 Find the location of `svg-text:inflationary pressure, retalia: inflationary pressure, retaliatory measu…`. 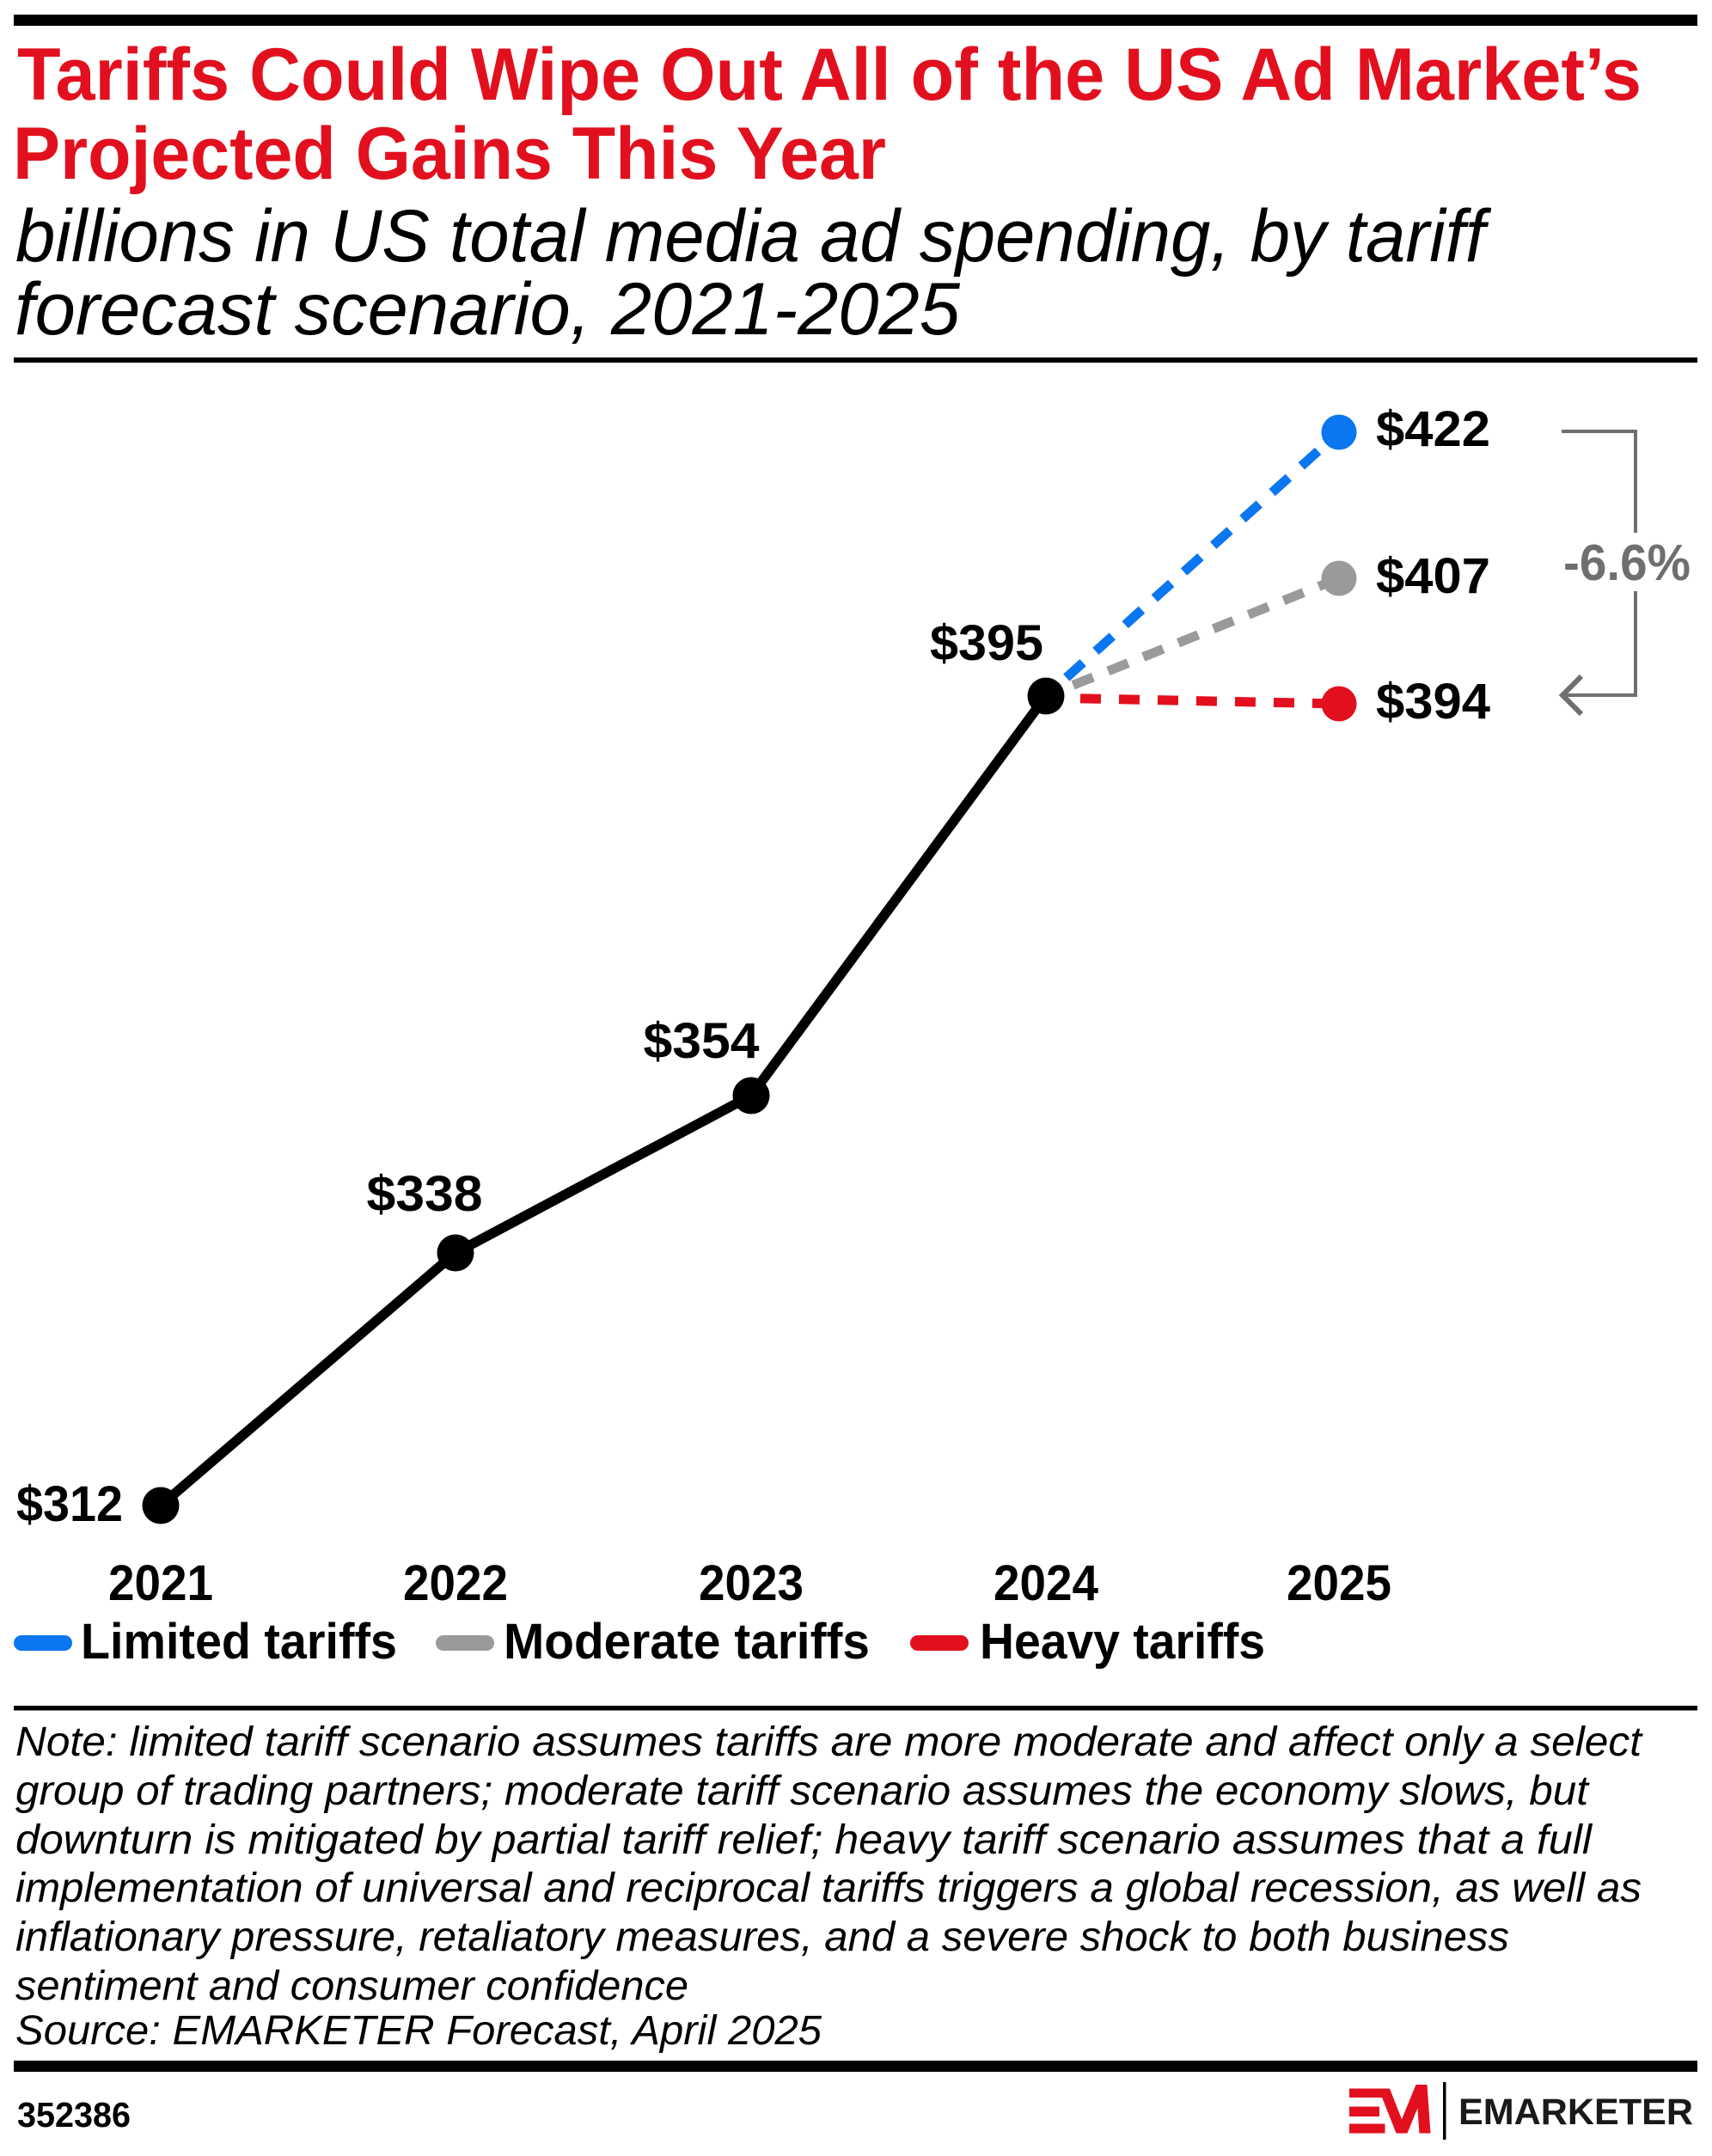

svg-text:inflationary pressure, retalia: inflationary pressure, retaliatory measu… is located at coordinates (762, 1937).